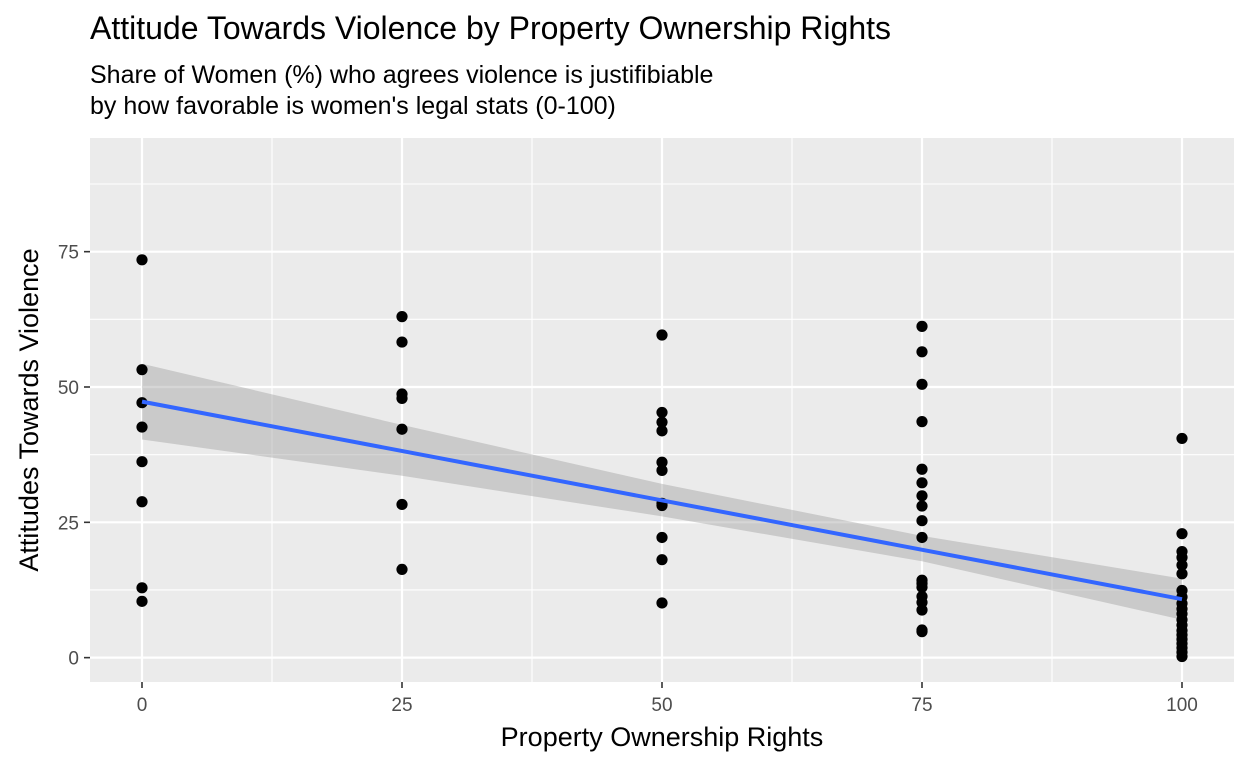  I want to click on x-tick-label: 25, so click(401, 705).